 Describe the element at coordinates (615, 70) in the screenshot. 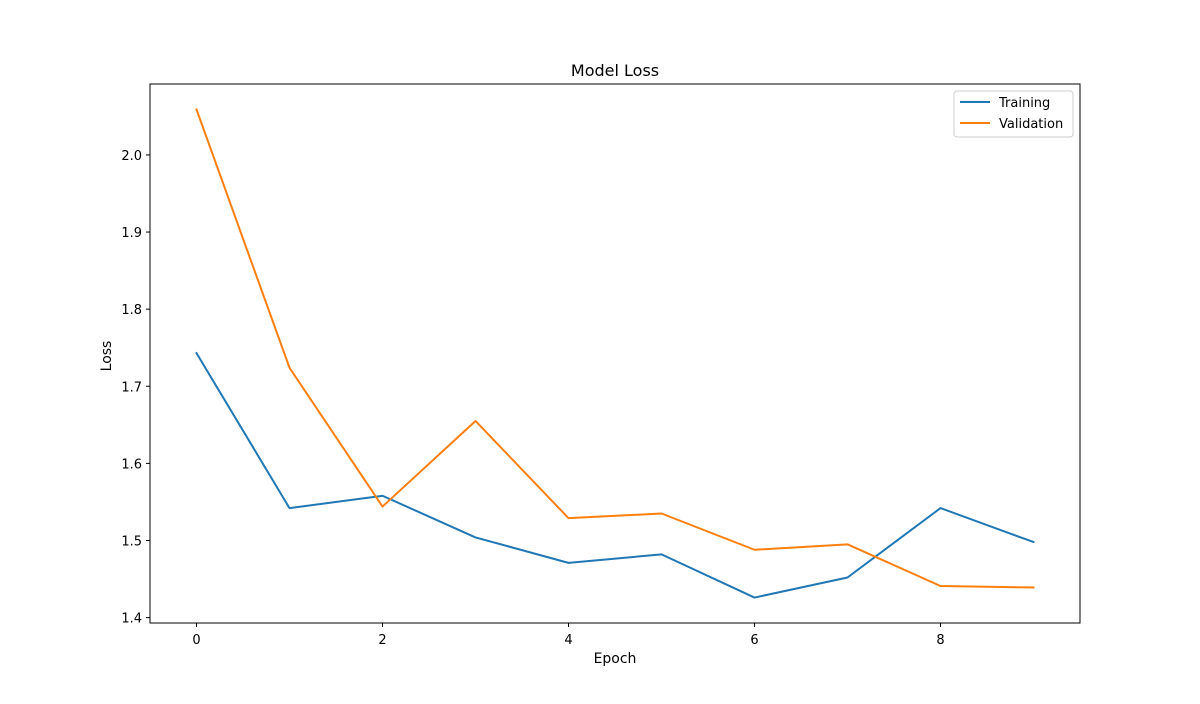

I see `chart-title: Model Loss` at that location.